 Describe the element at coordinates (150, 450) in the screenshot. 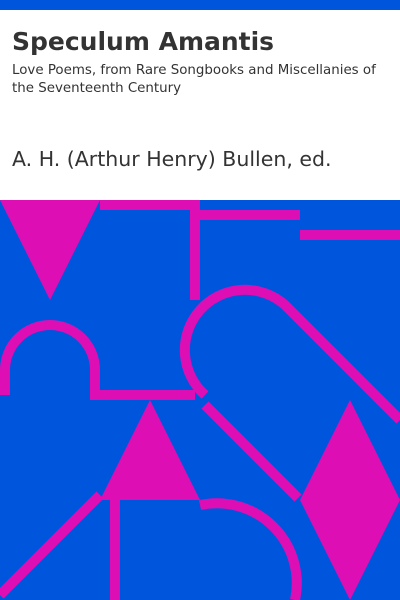

I see `triangle-up-shape` at that location.